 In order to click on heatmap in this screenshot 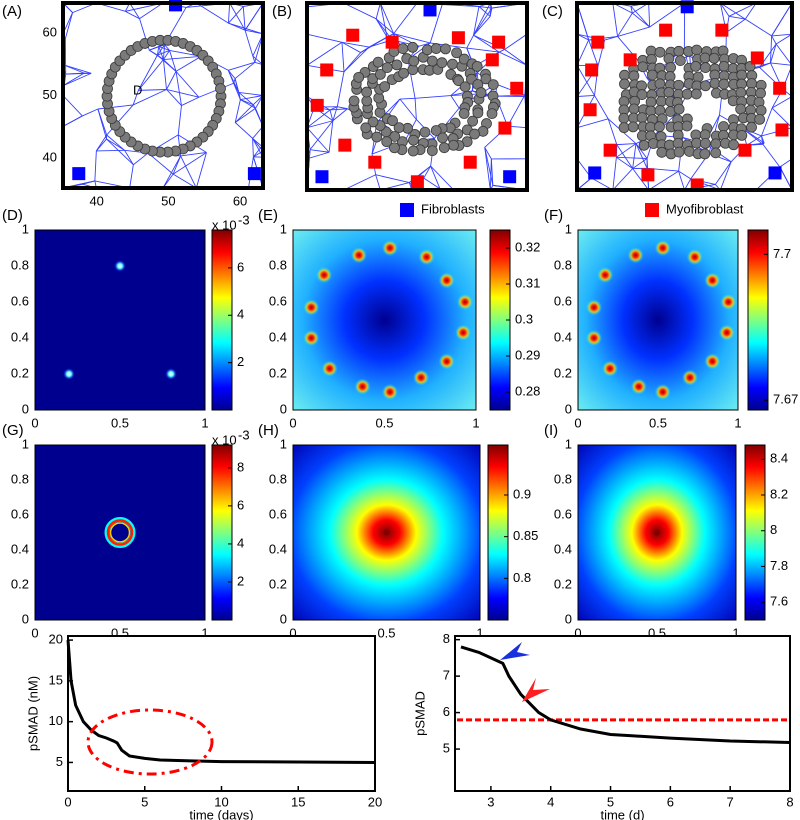, I will do `click(120, 532)`.